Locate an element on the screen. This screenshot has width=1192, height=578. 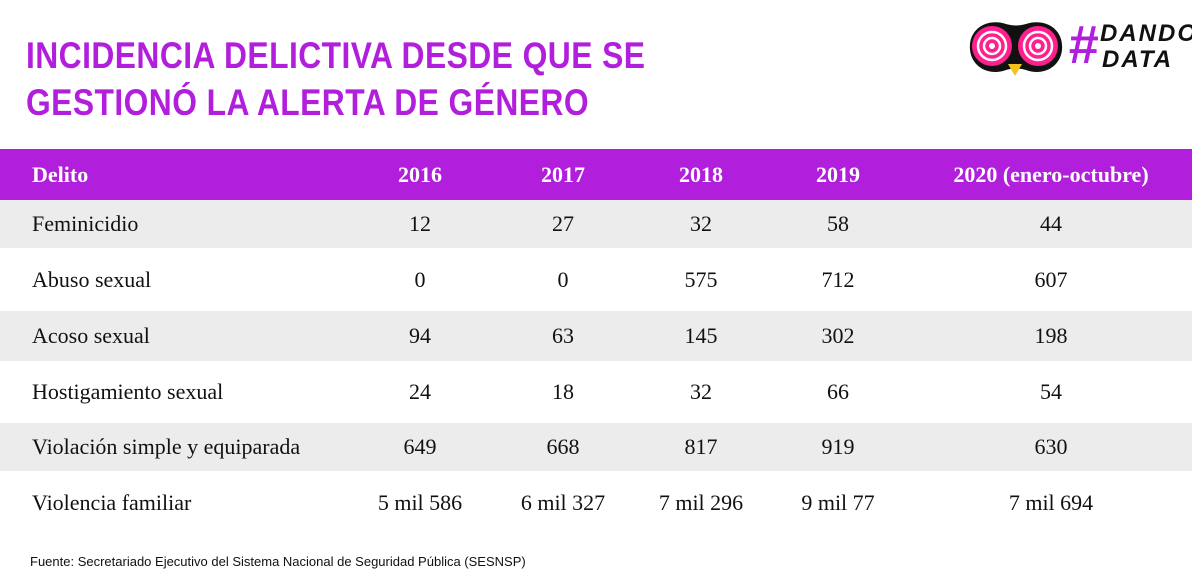
header-delito: Delito is located at coordinates (175, 174).